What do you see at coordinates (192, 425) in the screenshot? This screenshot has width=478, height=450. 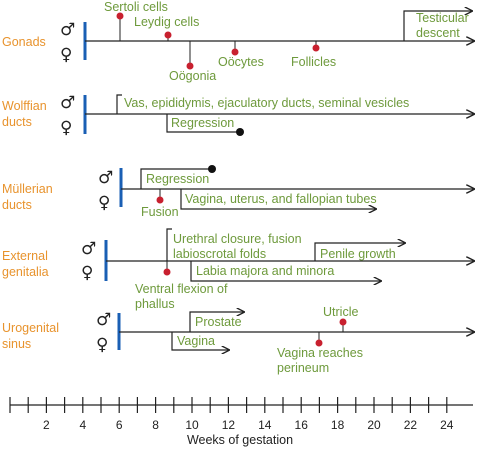 I see `axis-tick-label: 10` at bounding box center [192, 425].